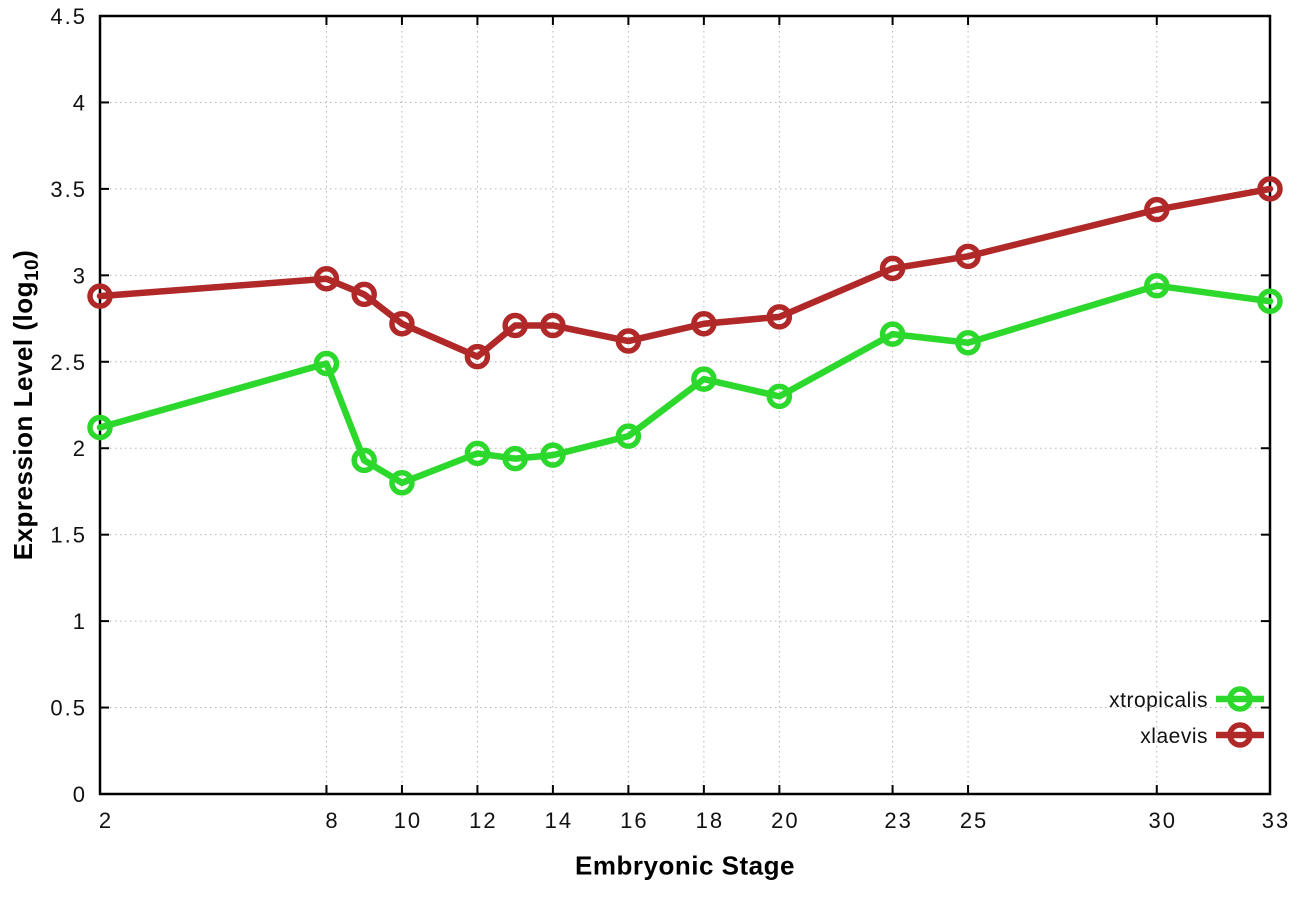 The image size is (1296, 907). What do you see at coordinates (332, 820) in the screenshot?
I see `x-tick-label: 8` at bounding box center [332, 820].